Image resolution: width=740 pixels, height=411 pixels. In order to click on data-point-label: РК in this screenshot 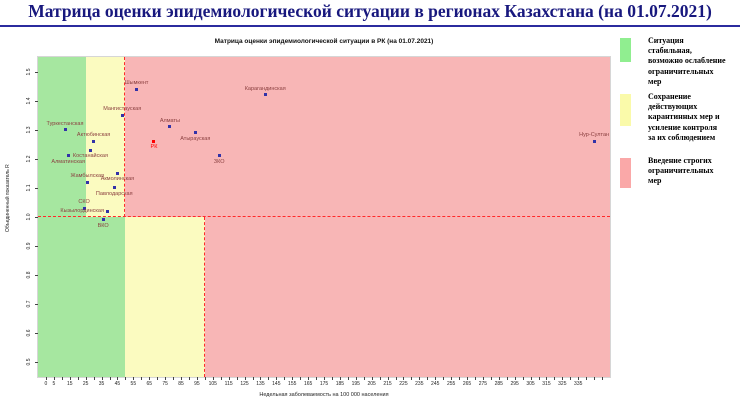, I will do `click(154, 147)`.